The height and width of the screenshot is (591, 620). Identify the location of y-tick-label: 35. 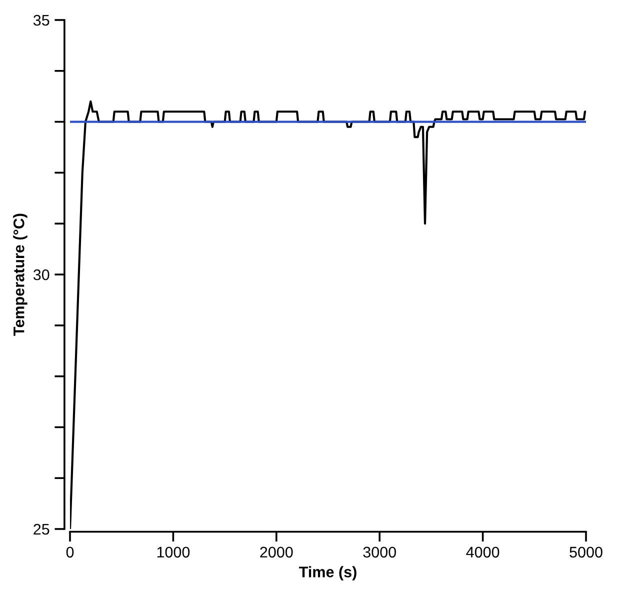
(41, 20).